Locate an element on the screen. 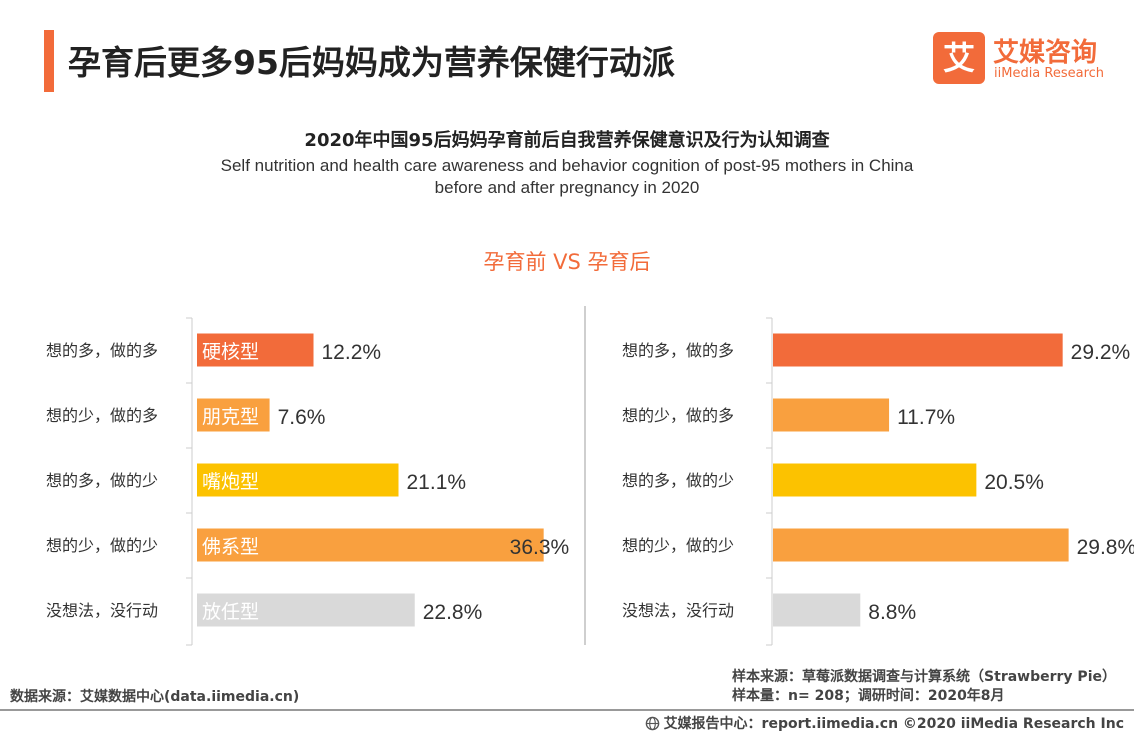  comparison-label: 孕育前 VS 孕育后 is located at coordinates (567, 262).